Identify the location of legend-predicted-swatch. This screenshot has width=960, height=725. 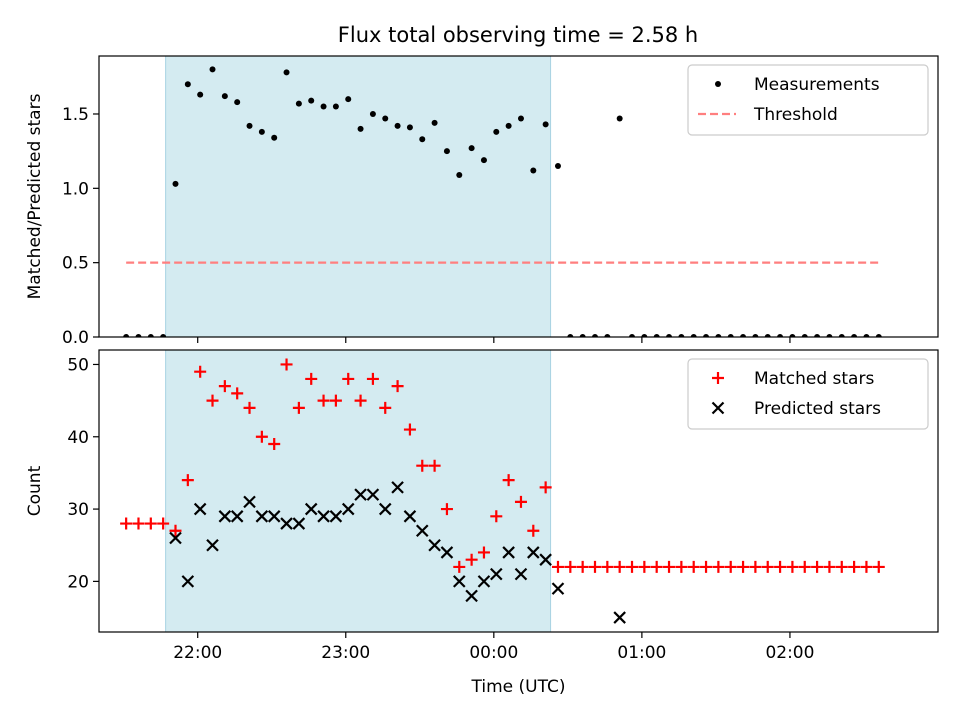
(718, 408).